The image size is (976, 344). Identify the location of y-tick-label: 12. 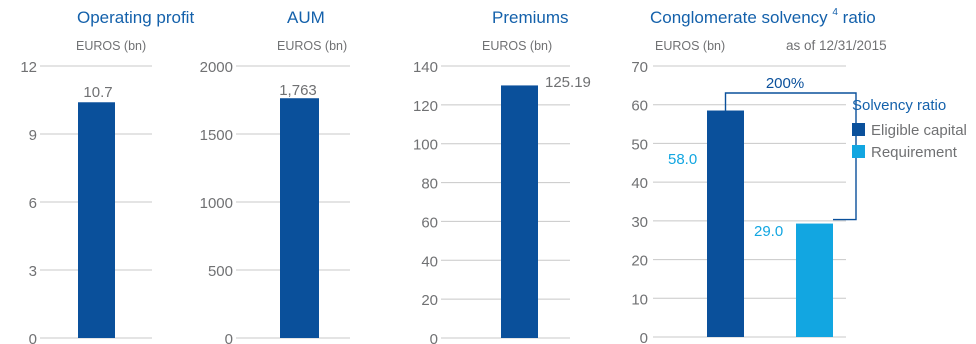
(28, 67).